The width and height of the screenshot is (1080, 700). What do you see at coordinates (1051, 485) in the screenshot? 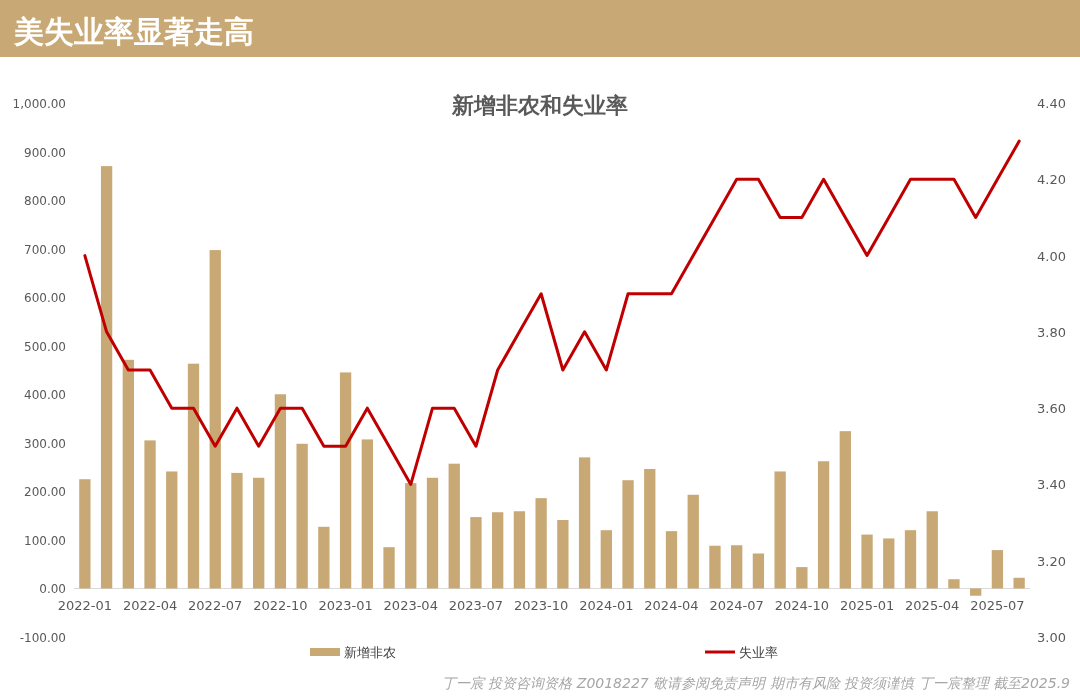
I see `y2-tick-label: 3.40` at bounding box center [1051, 485].